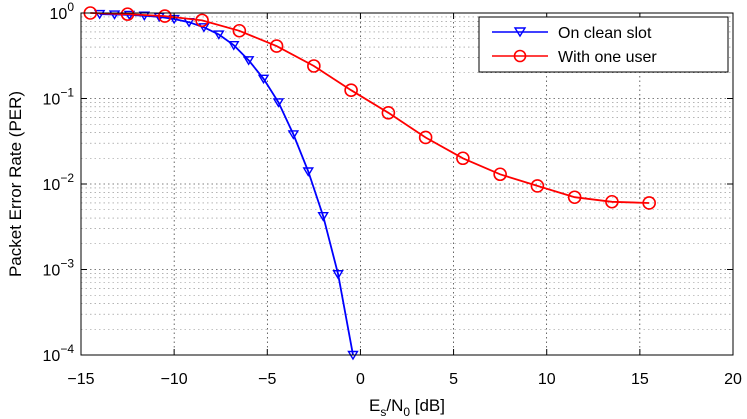  I want to click on triangle-marker-icon, so click(520, 32).